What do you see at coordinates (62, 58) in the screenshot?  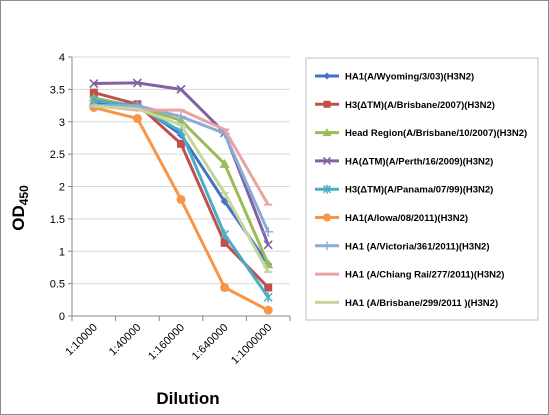 I see `y-tick-label: 4` at bounding box center [62, 58].